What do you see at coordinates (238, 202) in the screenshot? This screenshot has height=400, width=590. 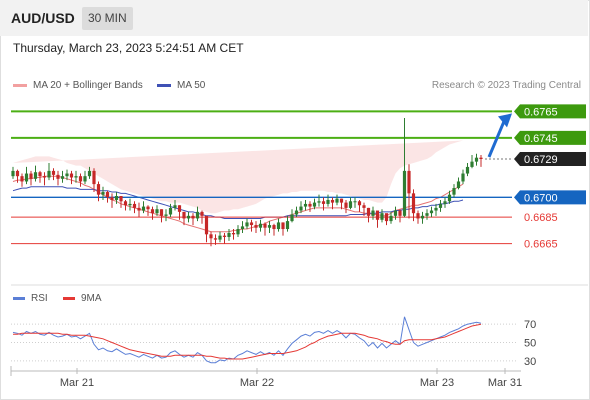 I see `ma50-line` at bounding box center [238, 202].